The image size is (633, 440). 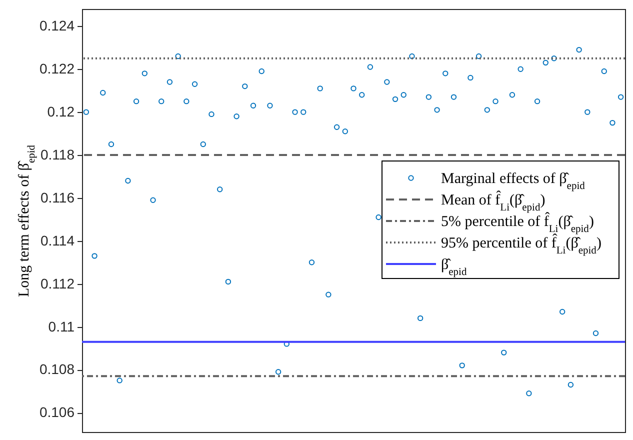 What do you see at coordinates (57, 240) in the screenshot?
I see `y-tick-label: 0.114` at bounding box center [57, 240].